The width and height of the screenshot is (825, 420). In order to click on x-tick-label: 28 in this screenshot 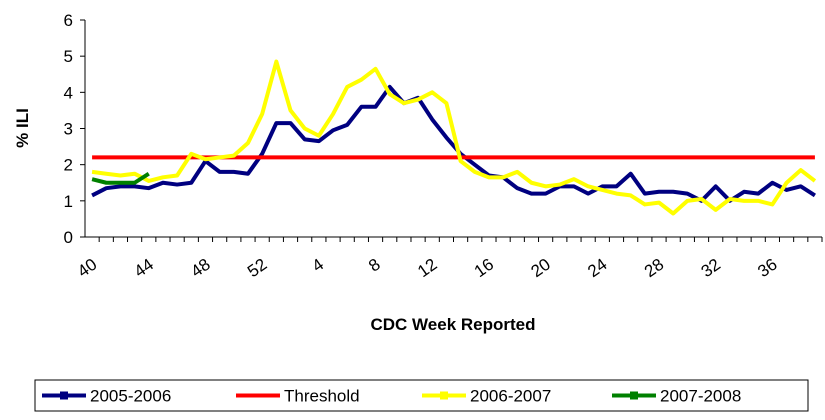, I will do `click(654, 268)`.